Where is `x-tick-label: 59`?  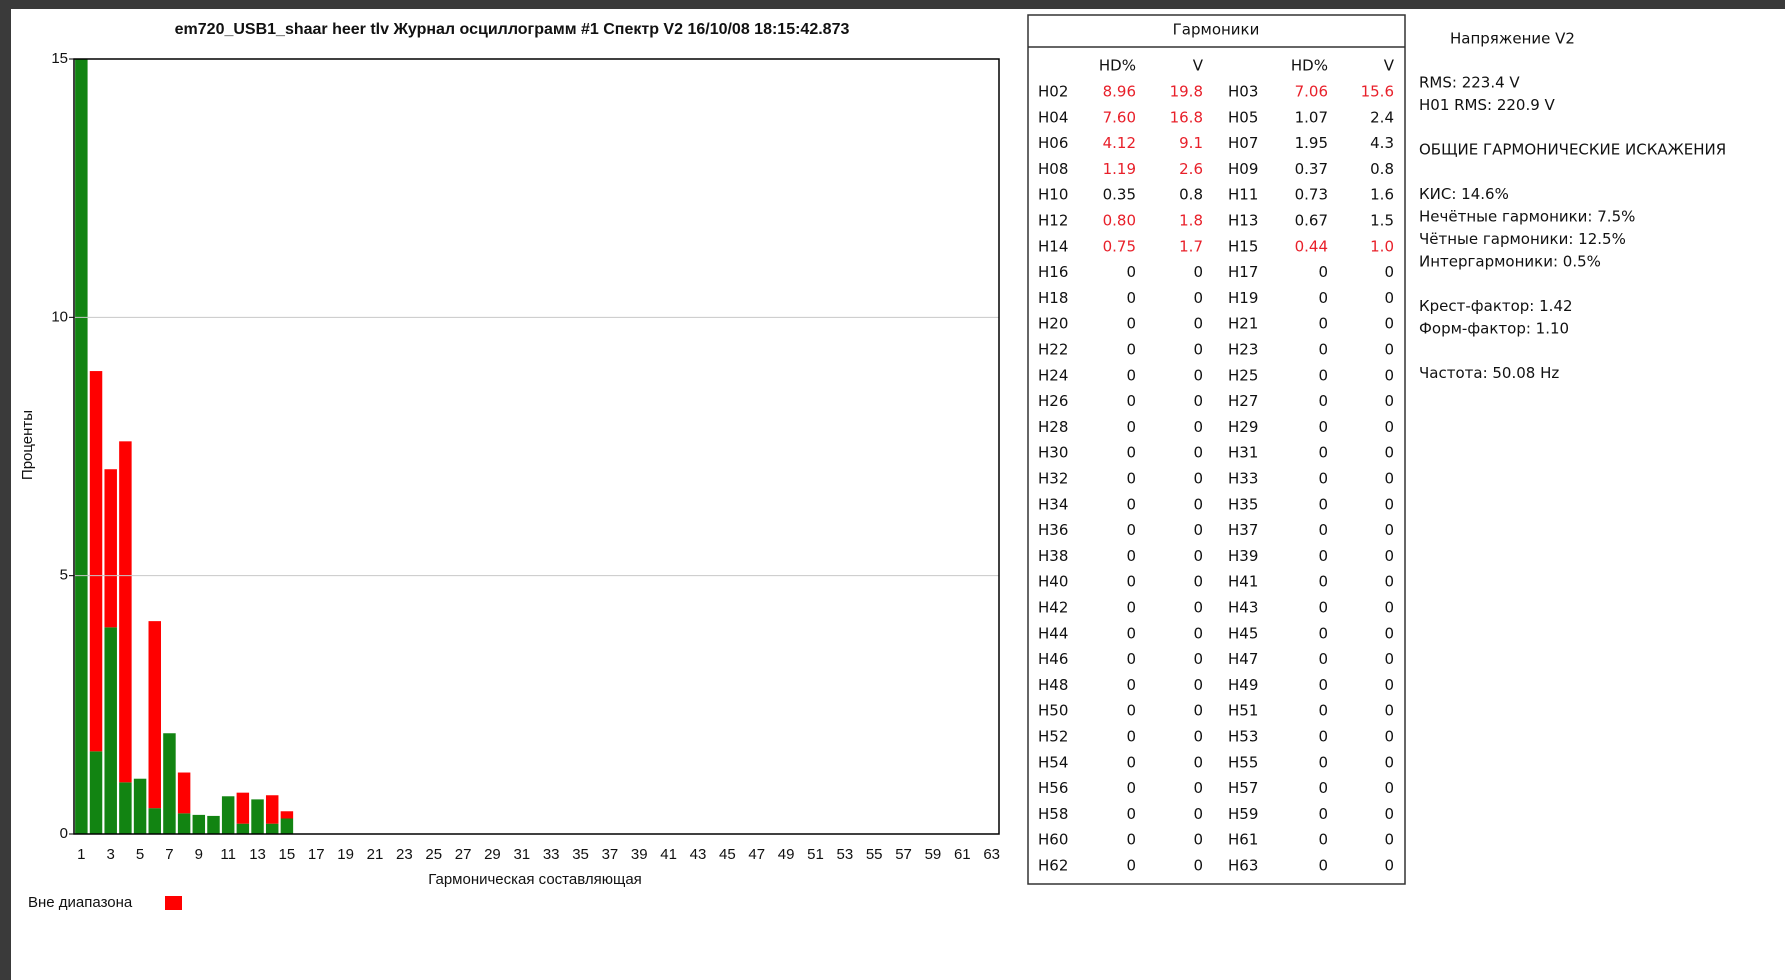 x-tick-label: 59 is located at coordinates (933, 854).